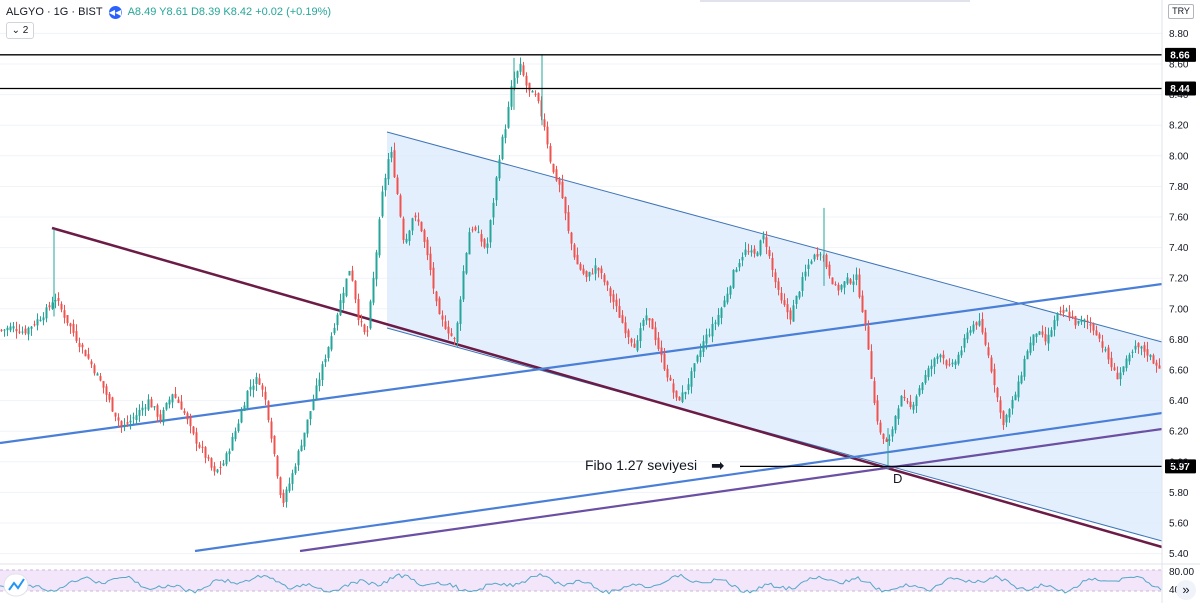 The width and height of the screenshot is (1200, 603). Describe the element at coordinates (1181, 11) in the screenshot. I see `currency-badge: TRY` at that location.